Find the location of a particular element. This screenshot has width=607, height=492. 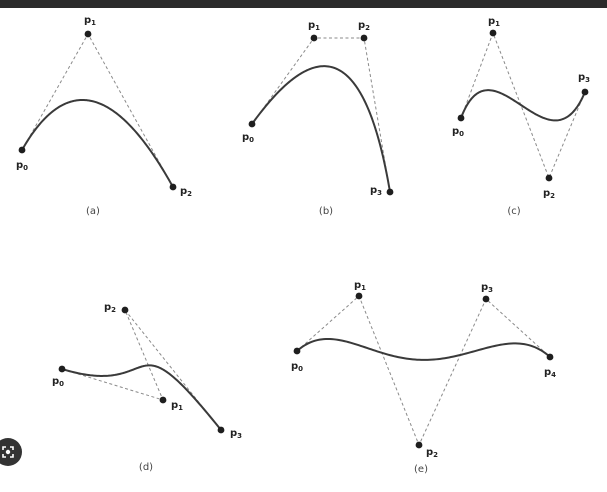

panel-caption: (c) is located at coordinates (513, 211).